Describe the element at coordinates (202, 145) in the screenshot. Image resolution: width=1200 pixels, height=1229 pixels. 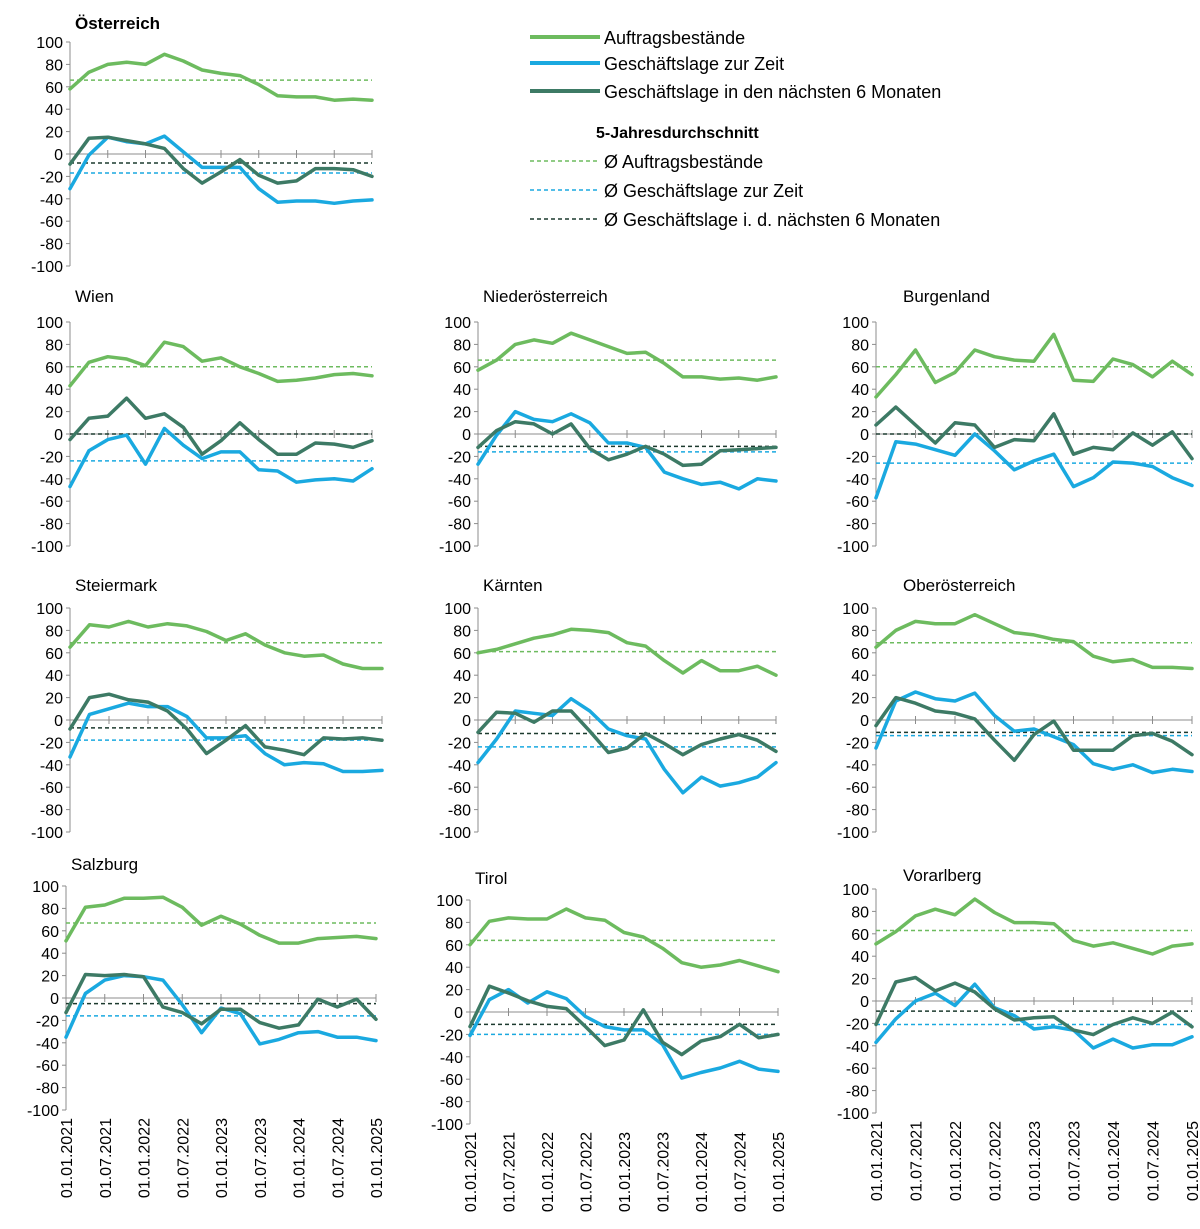
I see `panel-oesterreich: Österreich 100 80 60 40 20 0 -20 -40 -60 -80 -100` at that location.